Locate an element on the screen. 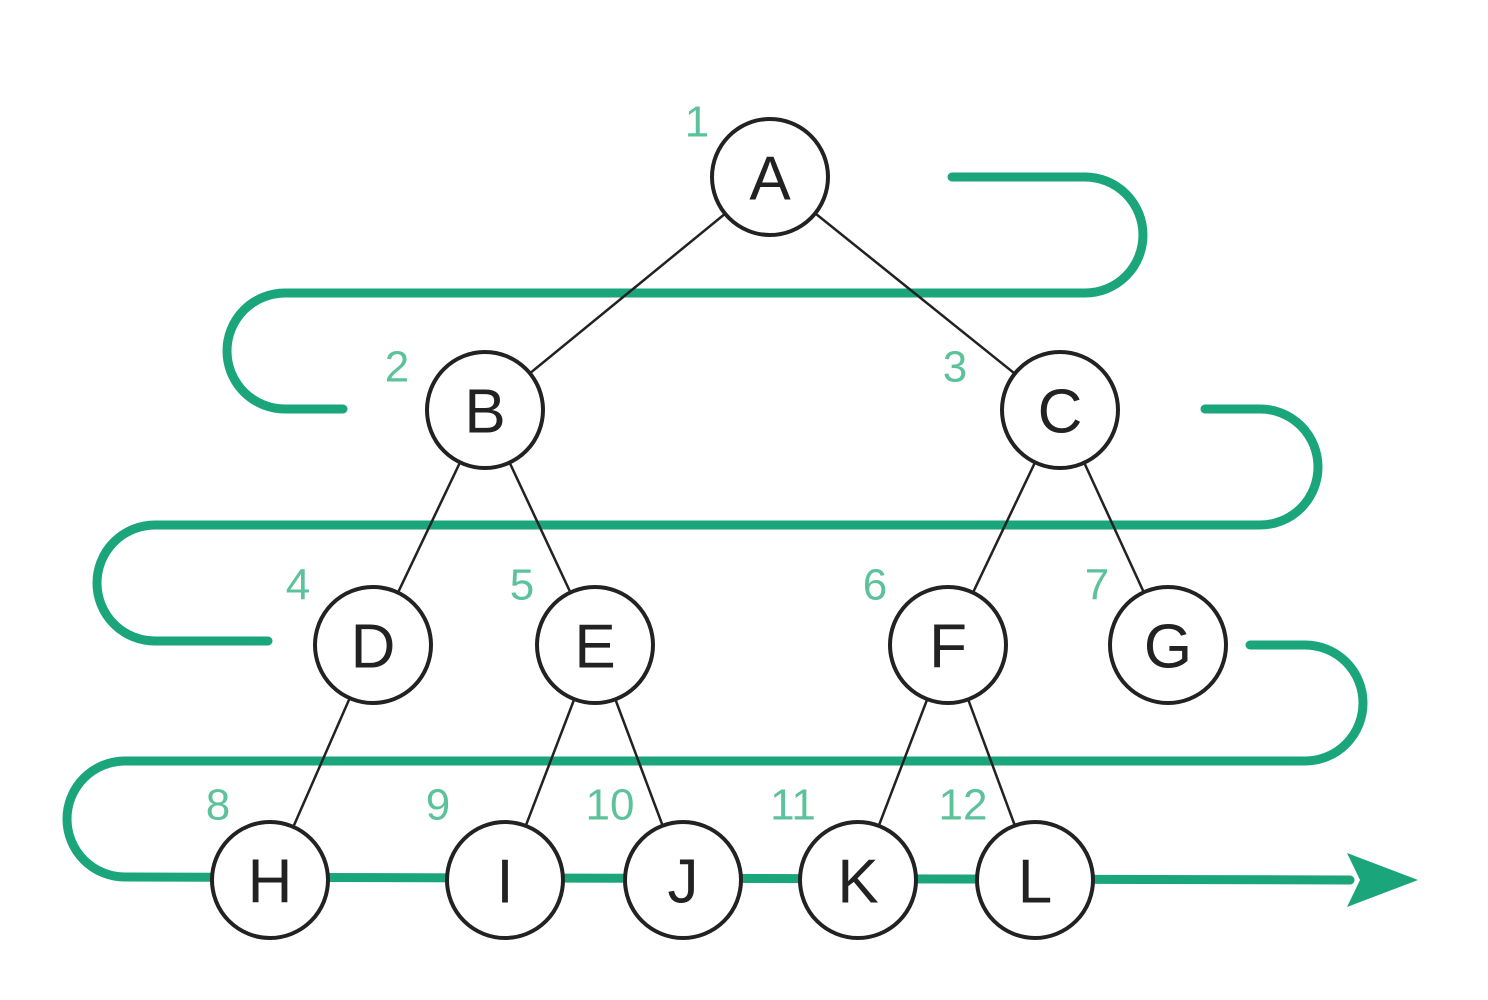 This screenshot has width=1488, height=1000. node-circle-J is located at coordinates (683, 880).